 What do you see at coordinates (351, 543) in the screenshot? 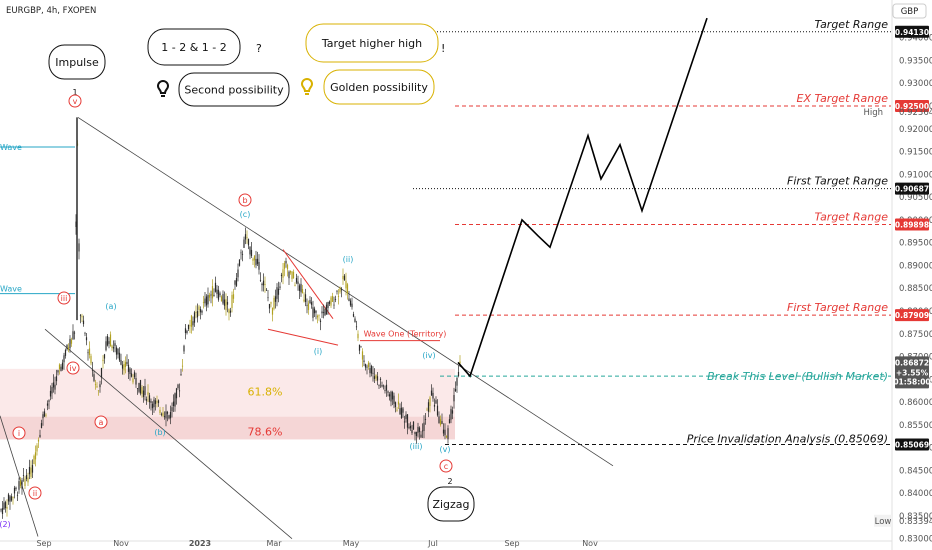
I see `x-tick-label: May` at bounding box center [351, 543].